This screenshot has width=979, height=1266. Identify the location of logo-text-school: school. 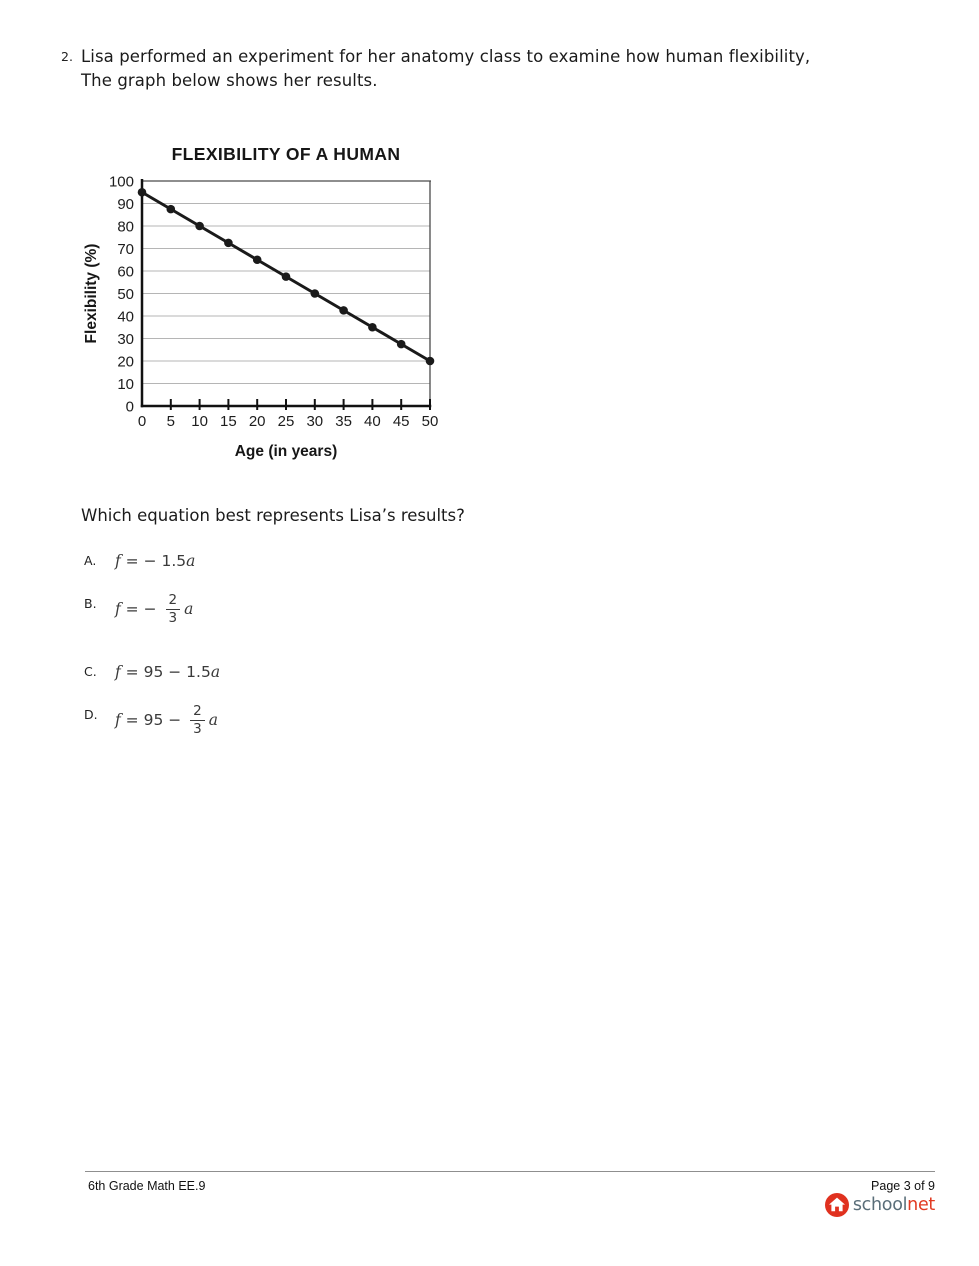
(880, 1205).